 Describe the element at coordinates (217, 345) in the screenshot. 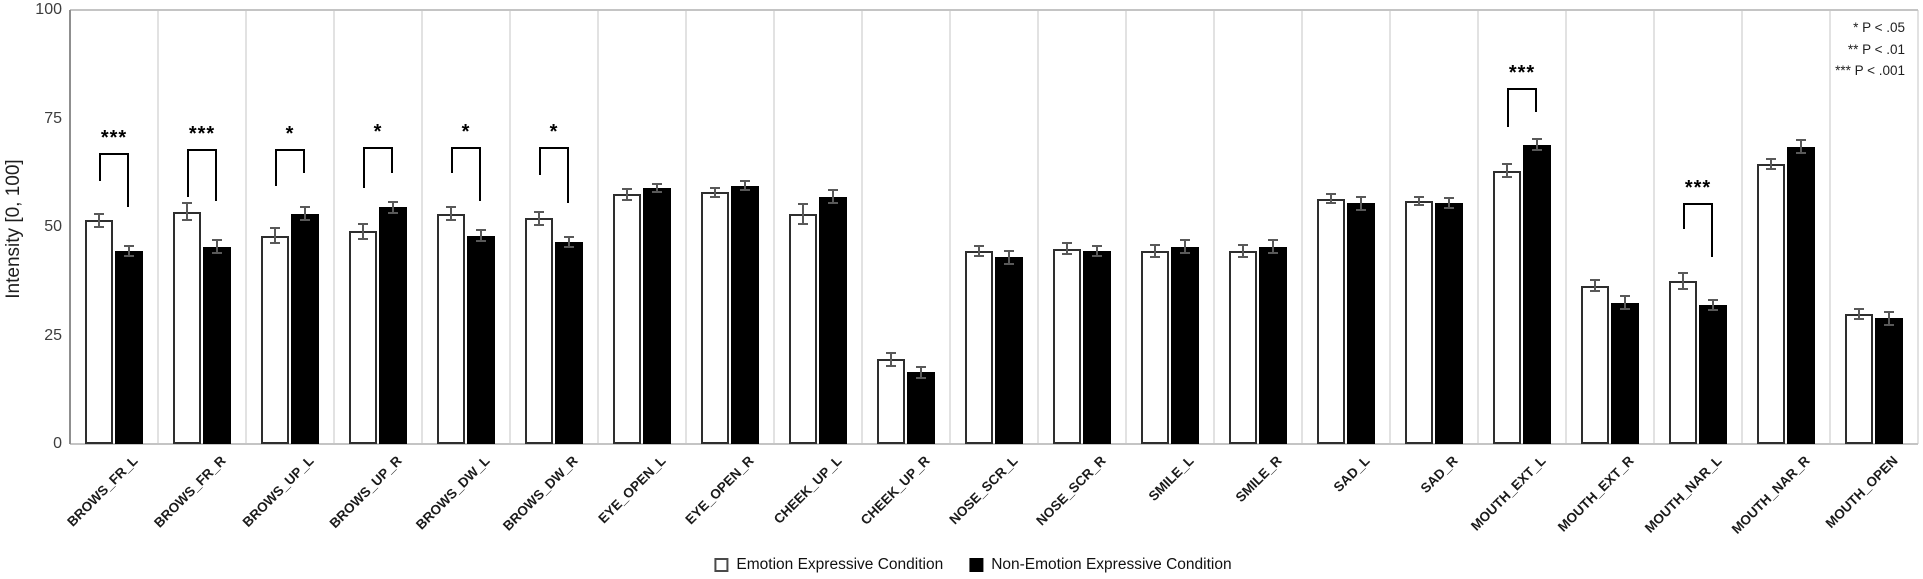

I see `bar-non-emotion-BROWS_FR_R` at that location.